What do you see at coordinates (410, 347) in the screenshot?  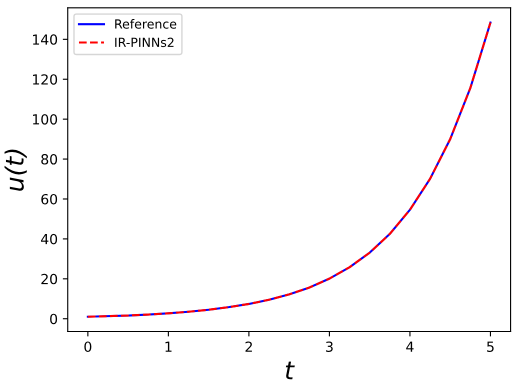 I see `x-tick-label: 4` at bounding box center [410, 347].